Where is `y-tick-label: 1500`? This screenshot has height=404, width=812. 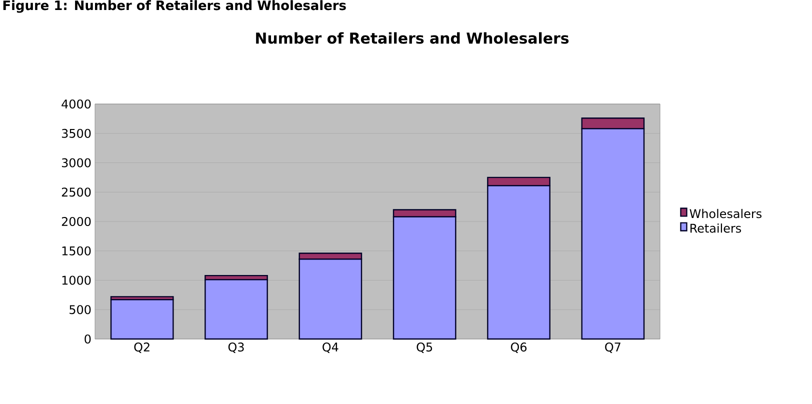 y-tick-label: 1500 is located at coordinates (76, 251).